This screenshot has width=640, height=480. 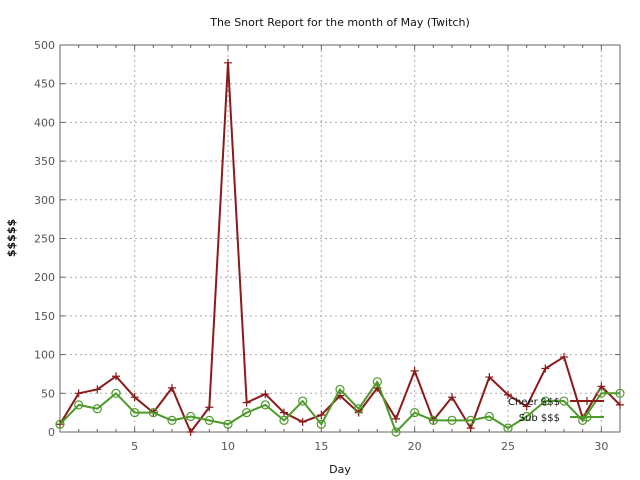 I want to click on x-tick-label: 20, so click(x=415, y=446).